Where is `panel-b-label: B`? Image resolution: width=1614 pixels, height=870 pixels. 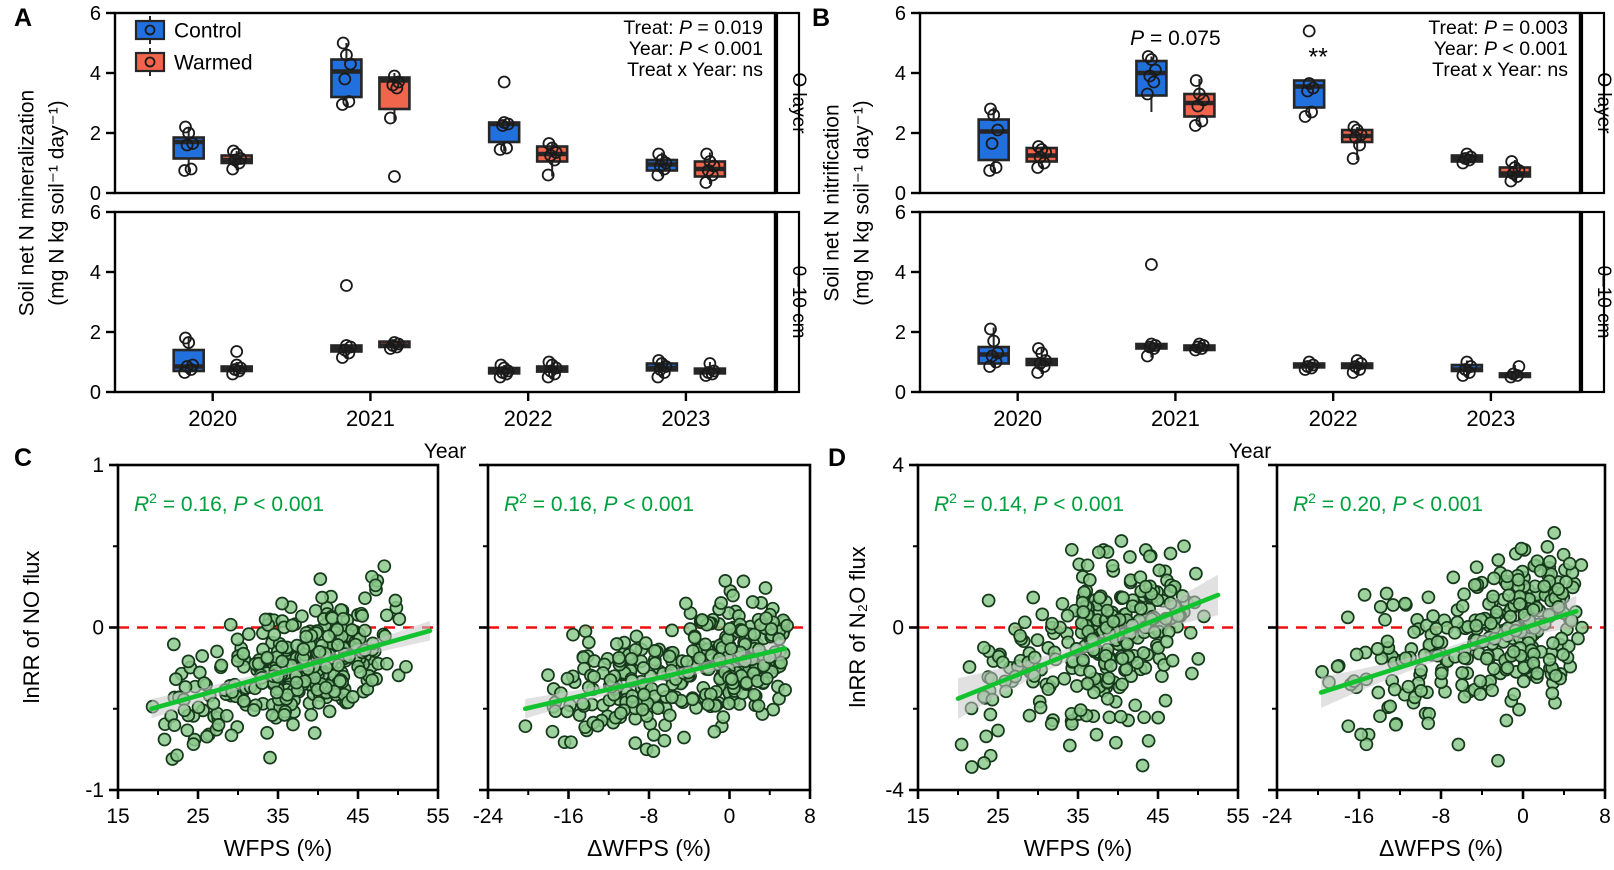
panel-b-label: B is located at coordinates (821, 18).